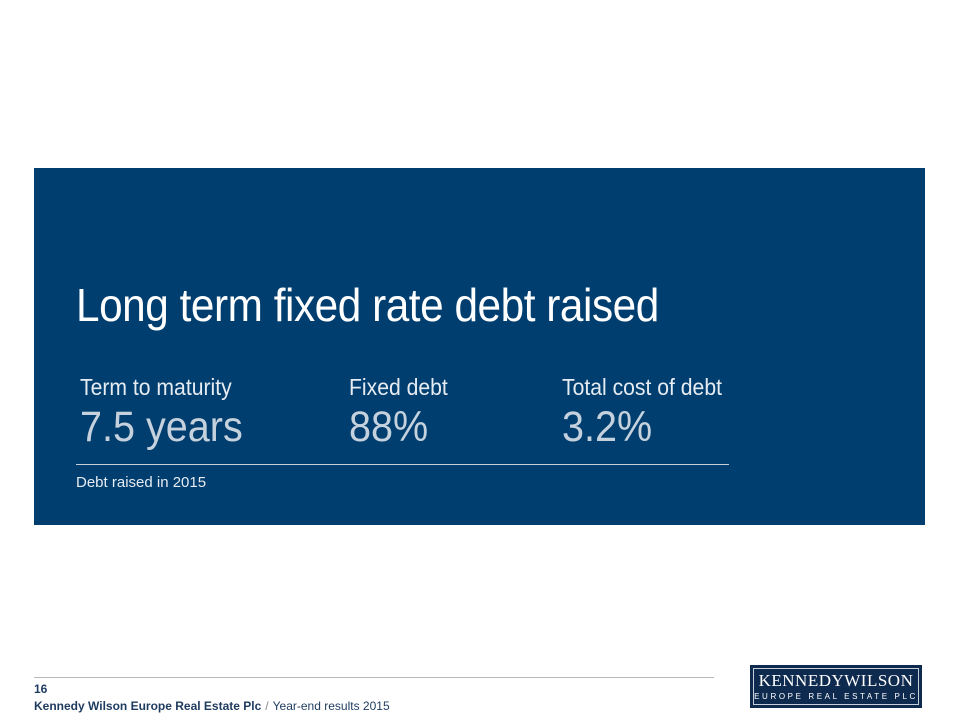  What do you see at coordinates (161, 427) in the screenshot?
I see `stat-value: 7.5 years` at bounding box center [161, 427].